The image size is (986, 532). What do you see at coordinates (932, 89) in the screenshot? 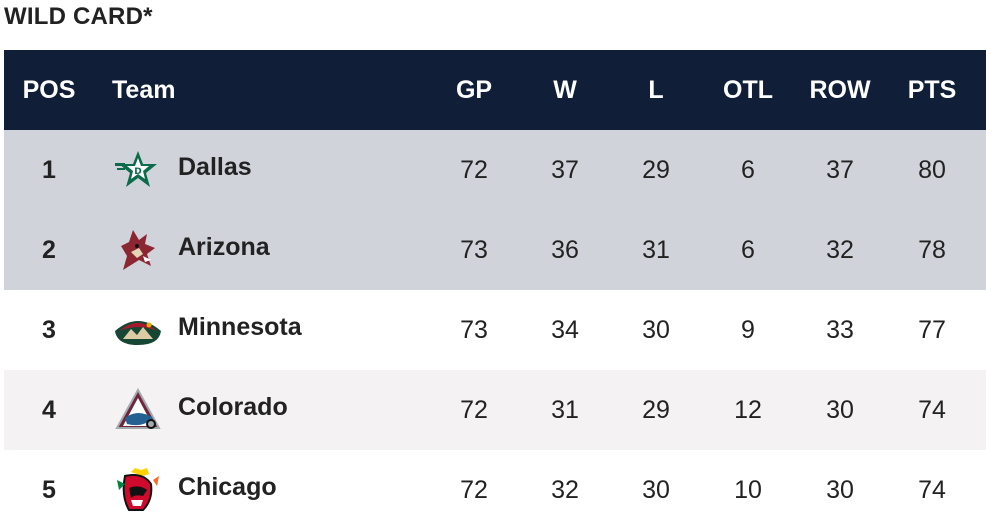
I see `header-pts: PTS` at bounding box center [932, 89].